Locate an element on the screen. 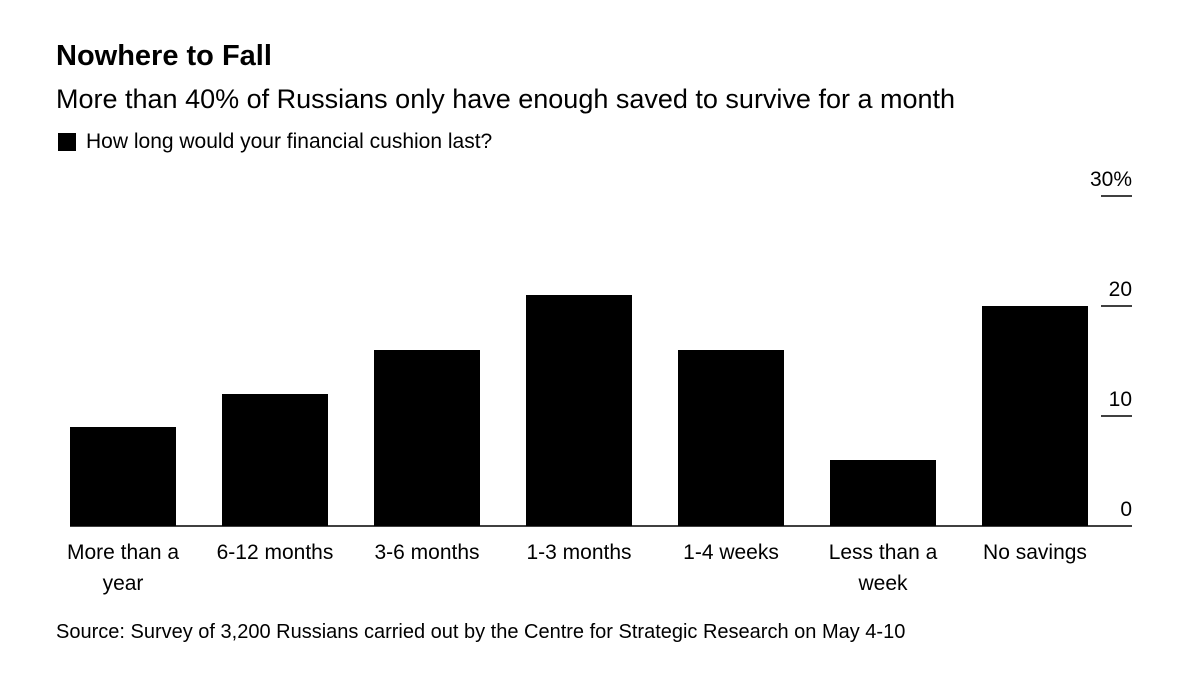 This screenshot has width=1200, height=679. chart-title: Nowhere to Fall is located at coordinates (164, 56).